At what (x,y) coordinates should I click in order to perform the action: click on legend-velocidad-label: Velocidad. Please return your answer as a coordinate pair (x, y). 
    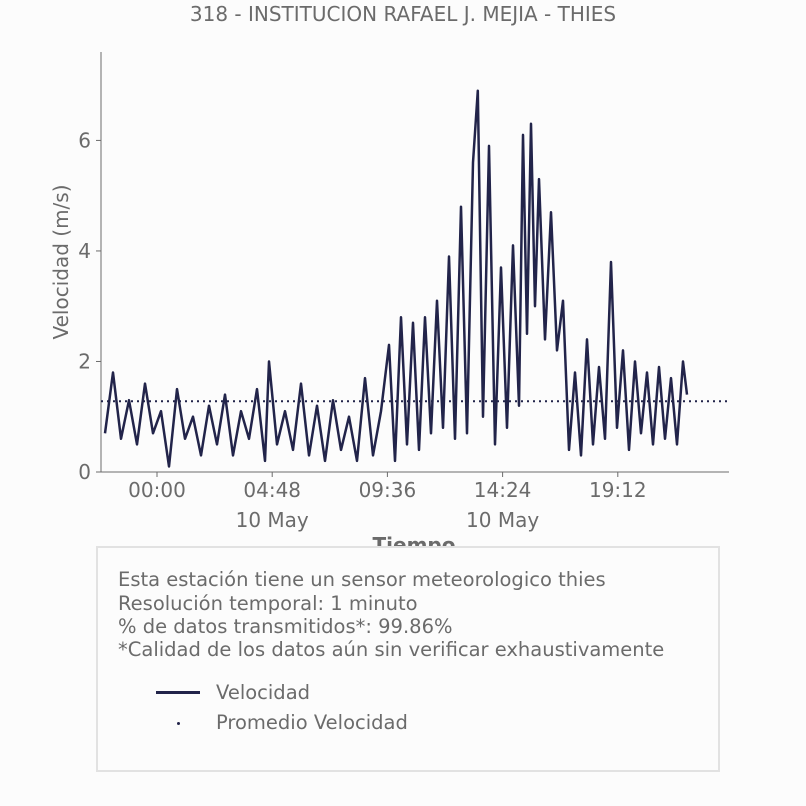
    Looking at the image, I should click on (263, 692).